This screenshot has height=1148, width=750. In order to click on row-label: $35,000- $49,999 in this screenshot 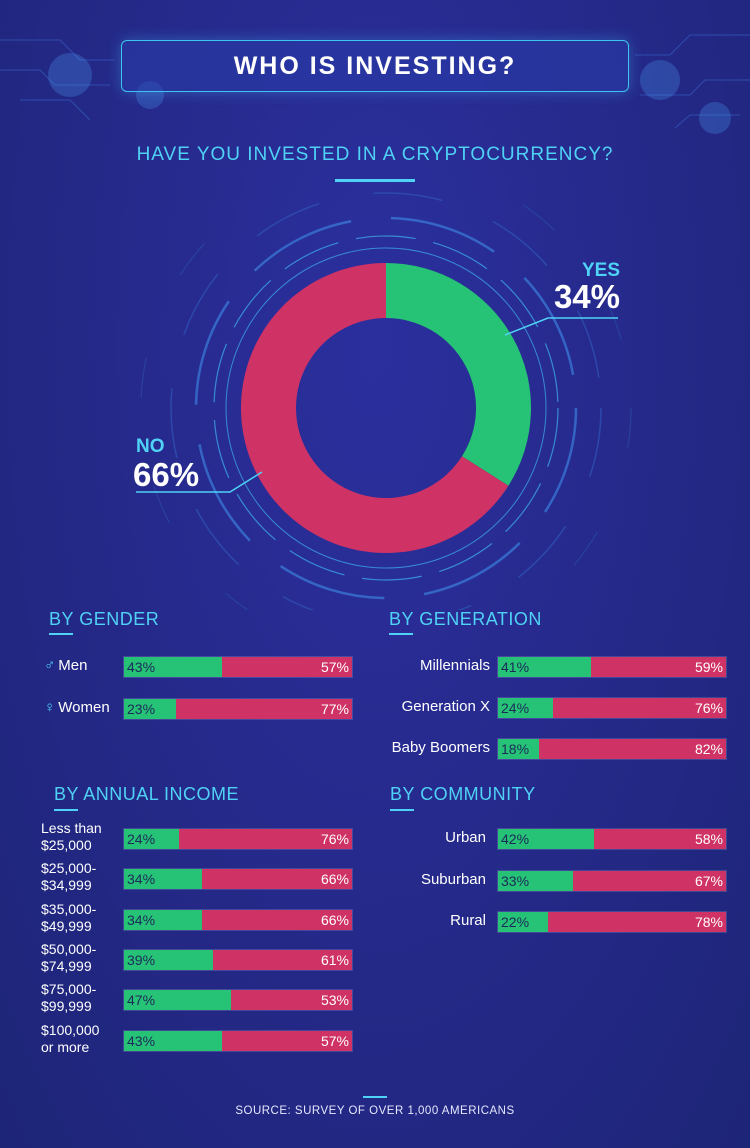, I will do `click(81, 918)`.